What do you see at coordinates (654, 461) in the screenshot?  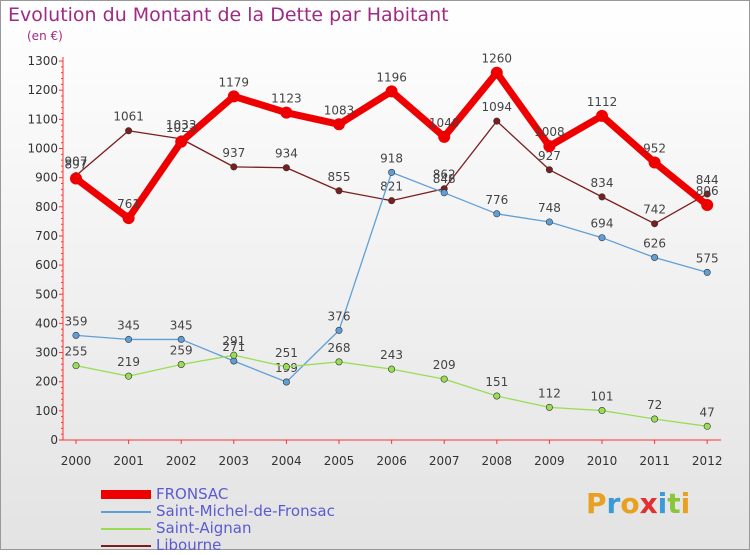 I see `x-tick-label: 2011` at bounding box center [654, 461].